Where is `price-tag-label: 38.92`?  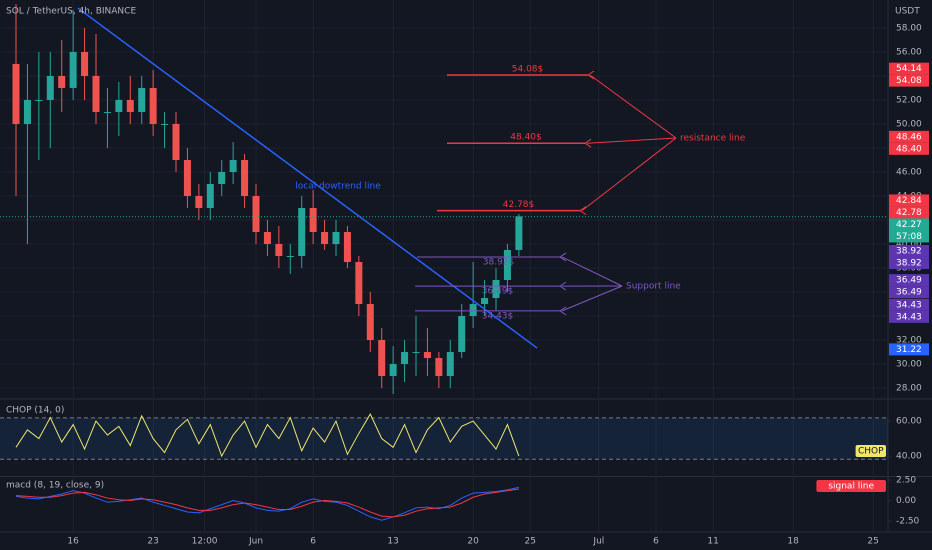 price-tag-label: 38.92 is located at coordinates (909, 263).